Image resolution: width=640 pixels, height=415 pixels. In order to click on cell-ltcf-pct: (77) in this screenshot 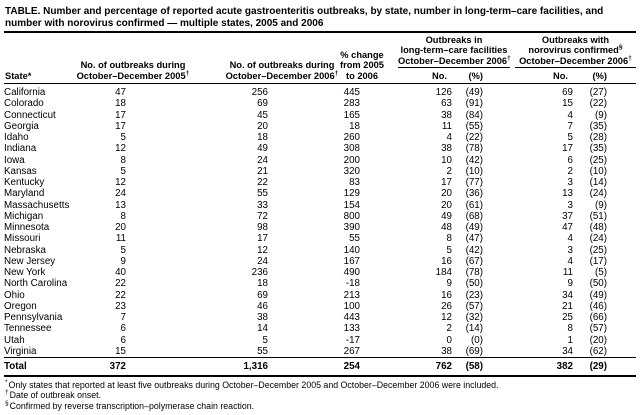, I will do `click(474, 182)`.